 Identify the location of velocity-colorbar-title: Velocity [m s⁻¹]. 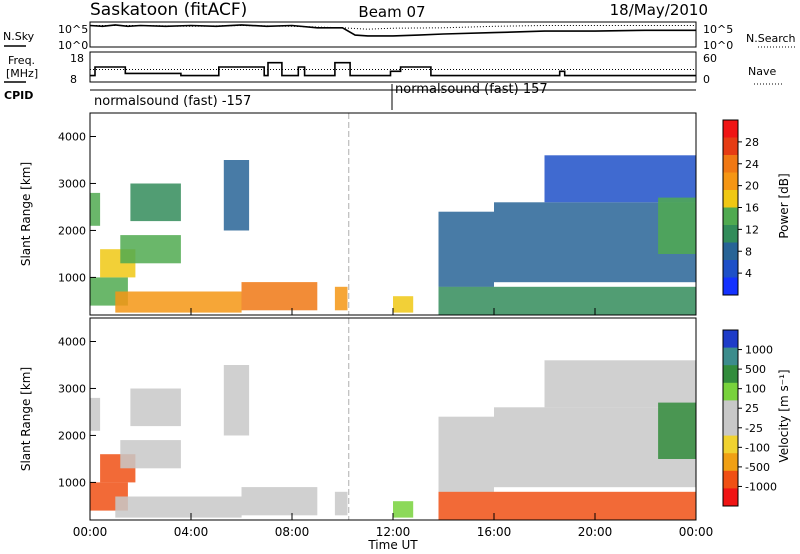
(784, 415).